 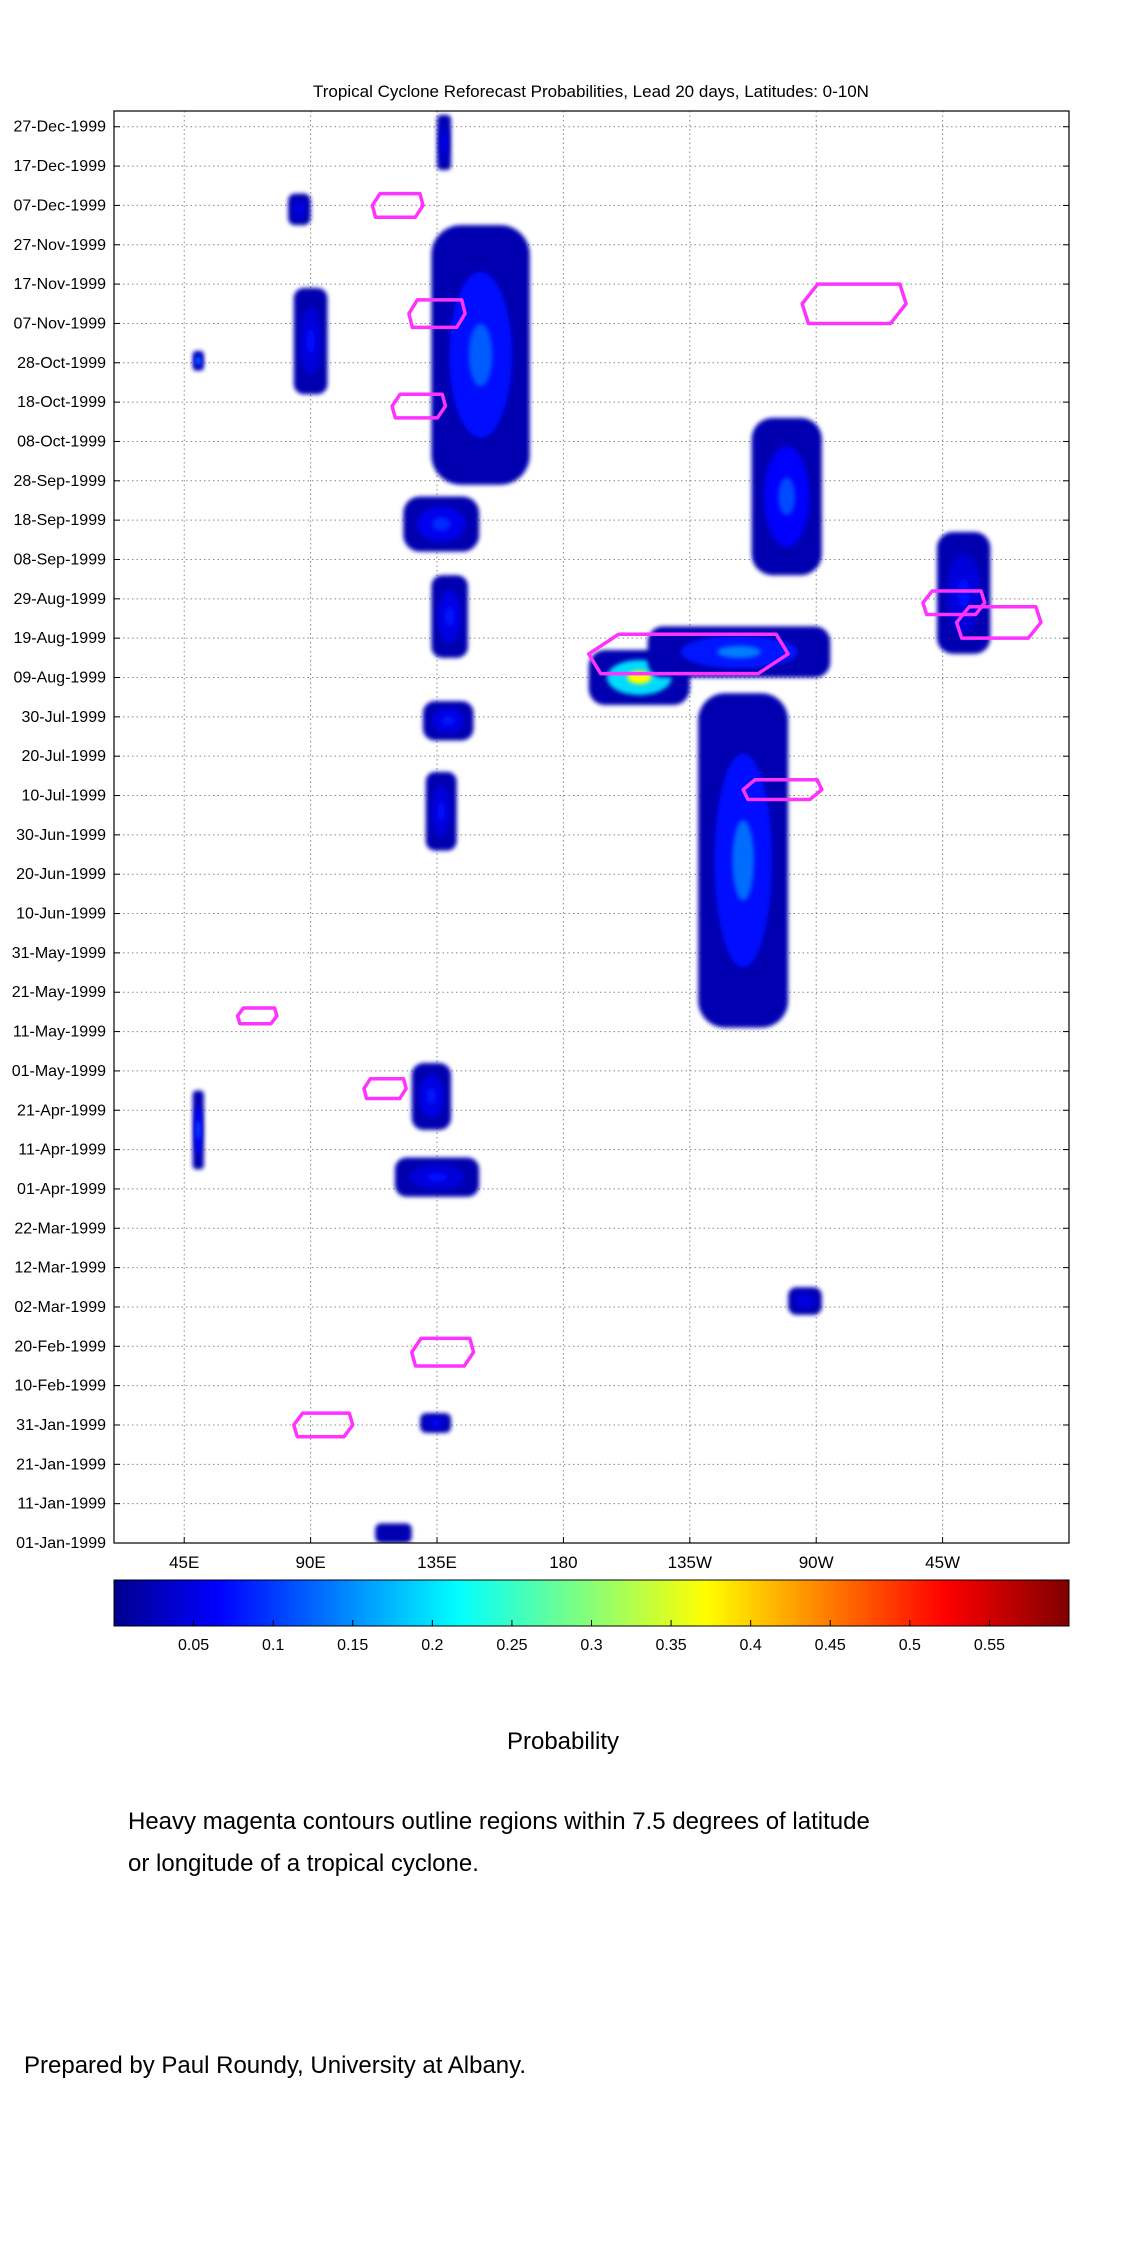 I want to click on y-tick-label: 12-Mar-1999, so click(x=60, y=1268).